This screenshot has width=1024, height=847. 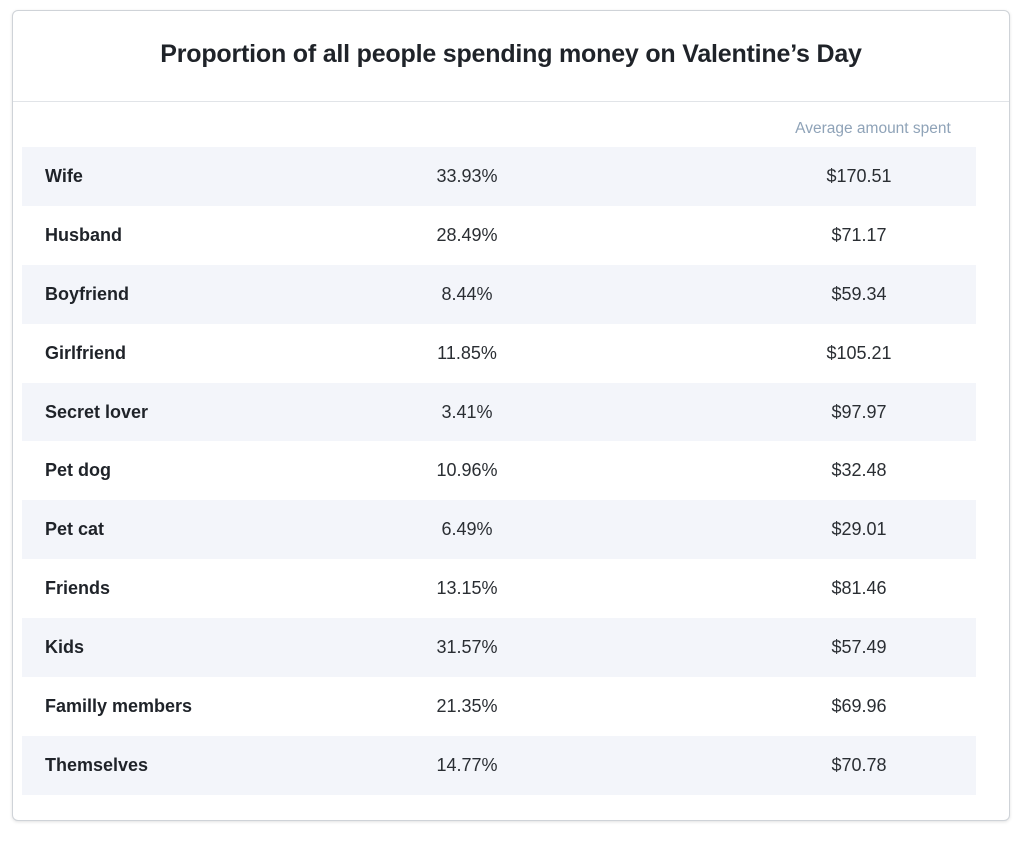 What do you see at coordinates (467, 352) in the screenshot?
I see `row-proportion: 11.85%` at bounding box center [467, 352].